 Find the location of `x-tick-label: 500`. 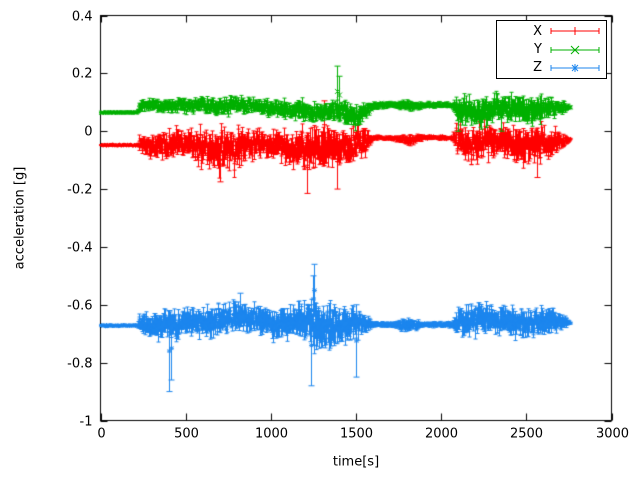

x-tick-label: 500 is located at coordinates (186, 434).